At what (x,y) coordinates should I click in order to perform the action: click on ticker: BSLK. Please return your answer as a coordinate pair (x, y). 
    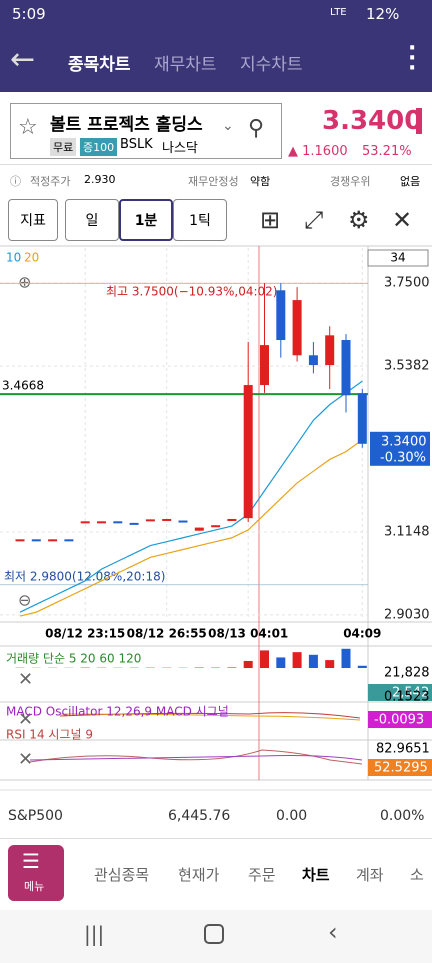
    Looking at the image, I should click on (136, 144).